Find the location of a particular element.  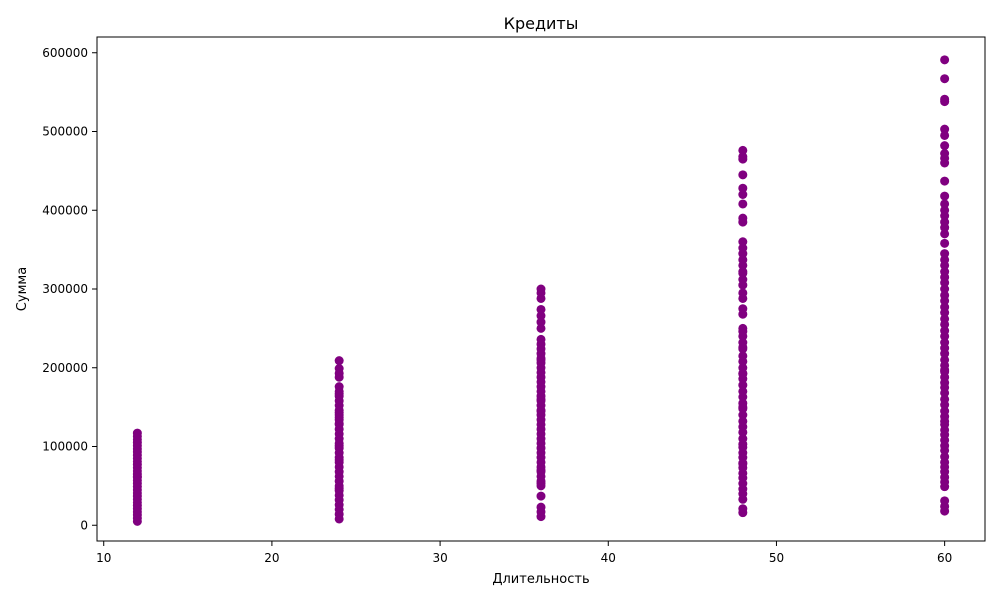

y-tick-label: 400000 is located at coordinates (65, 210).